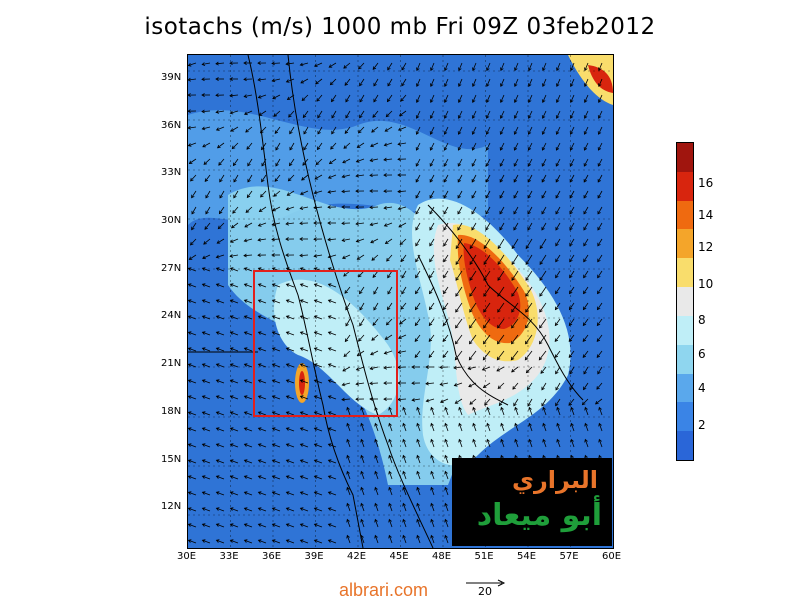 This screenshot has width=800, height=601. Describe the element at coordinates (526, 556) in the screenshot. I see `lon-tick-label: 54E` at that location.